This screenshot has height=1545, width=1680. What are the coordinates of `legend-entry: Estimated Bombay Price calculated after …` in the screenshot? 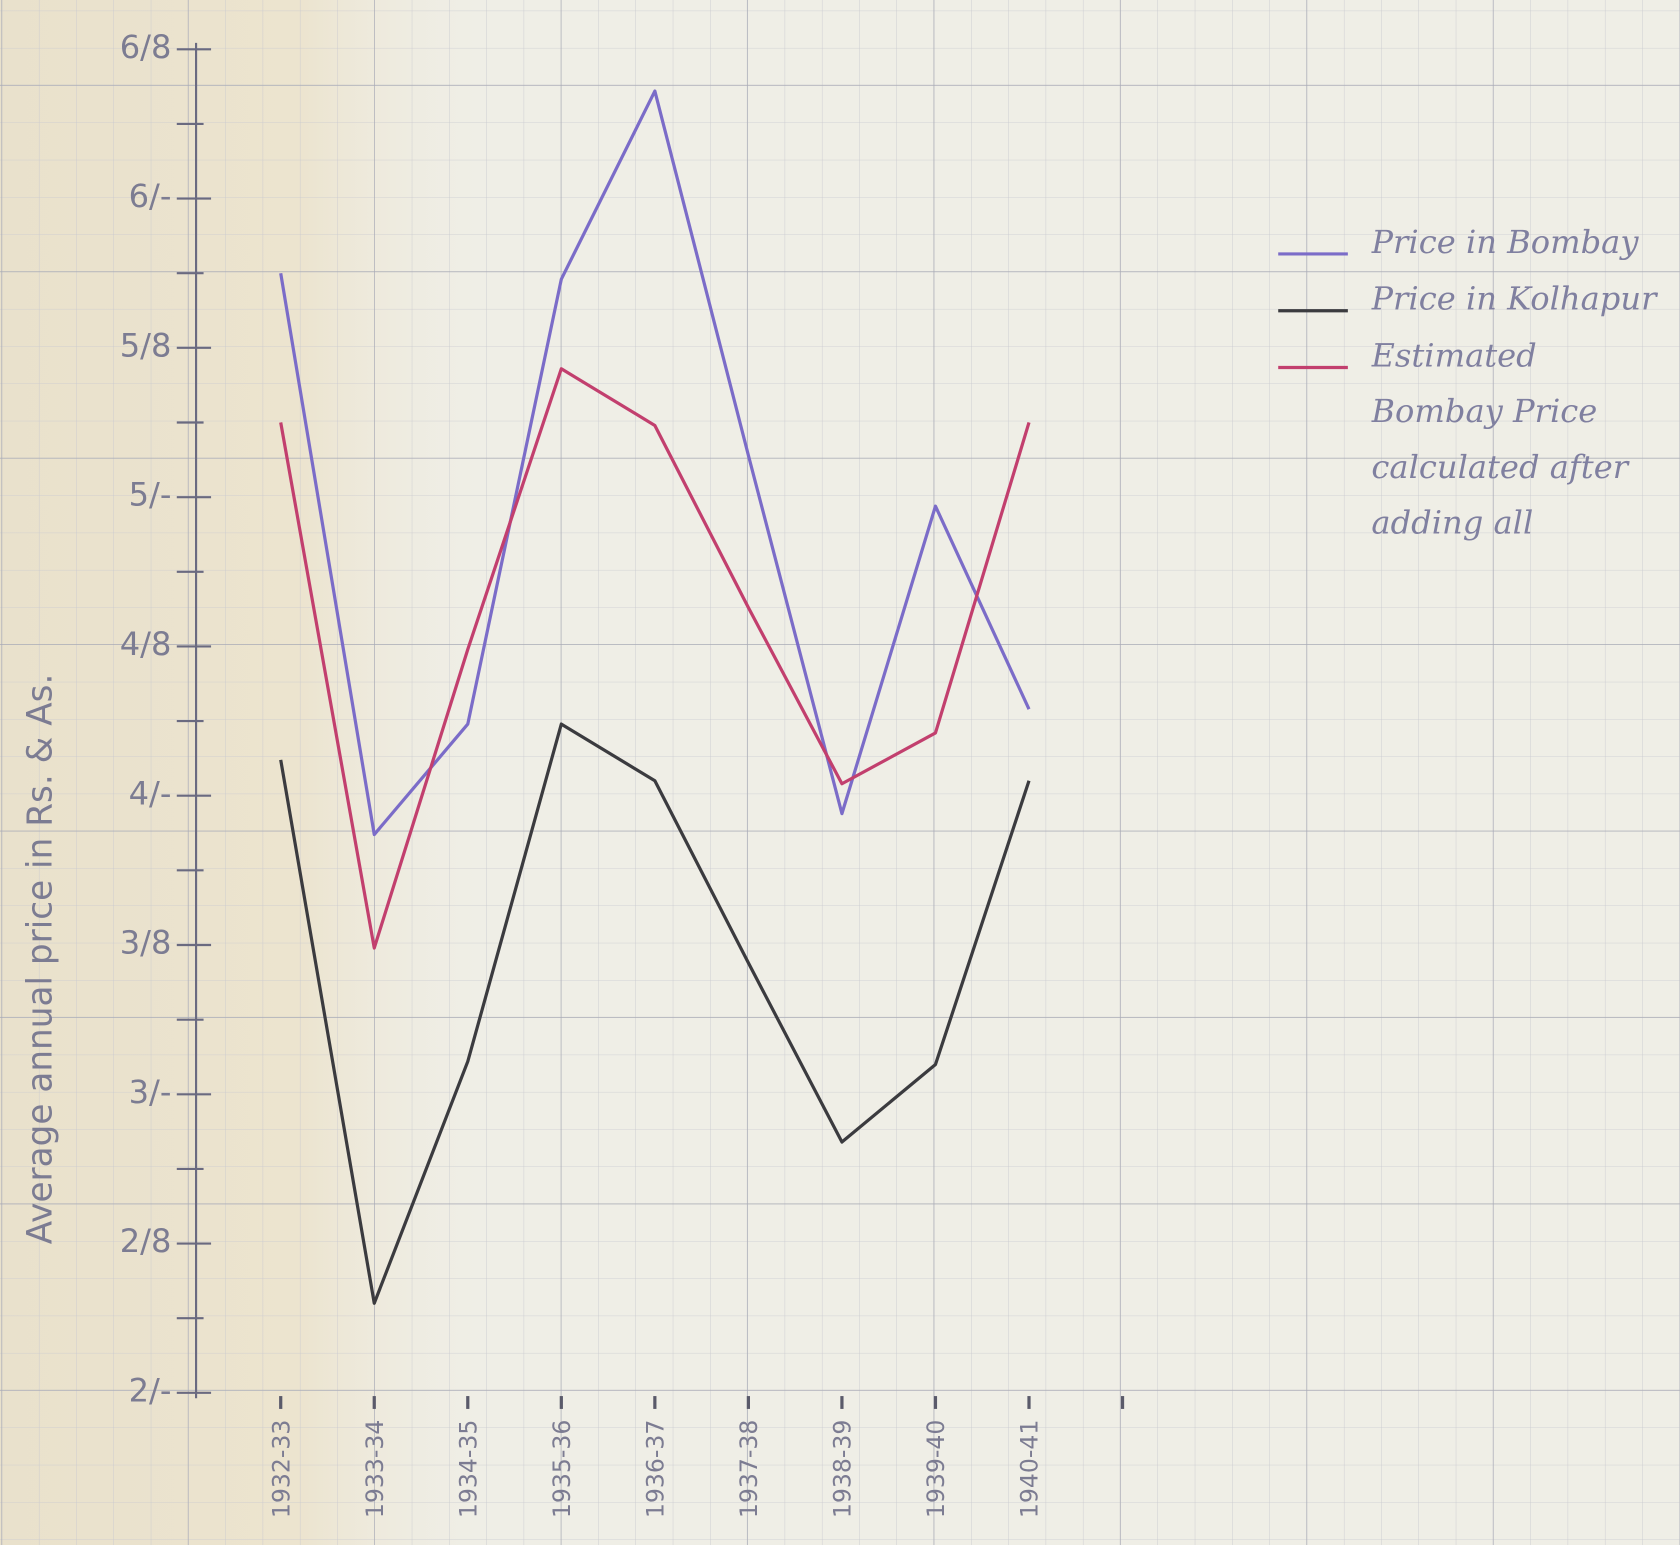 It's located at (1500, 451).